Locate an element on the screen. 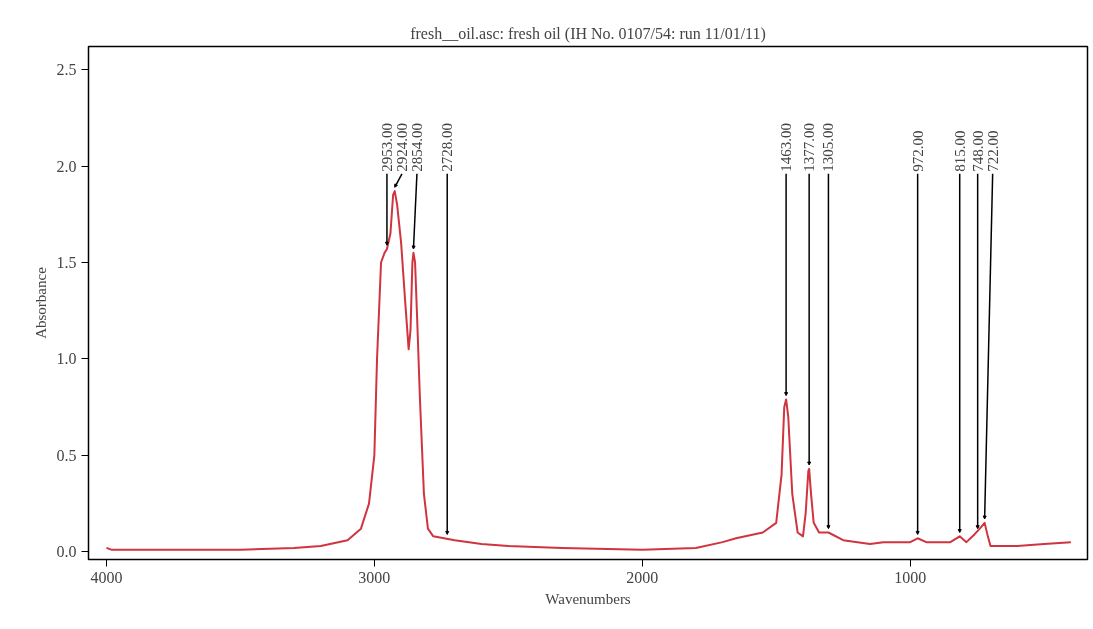 This screenshot has width=1093, height=629. y-tick-label: 1.5 is located at coordinates (66, 262).